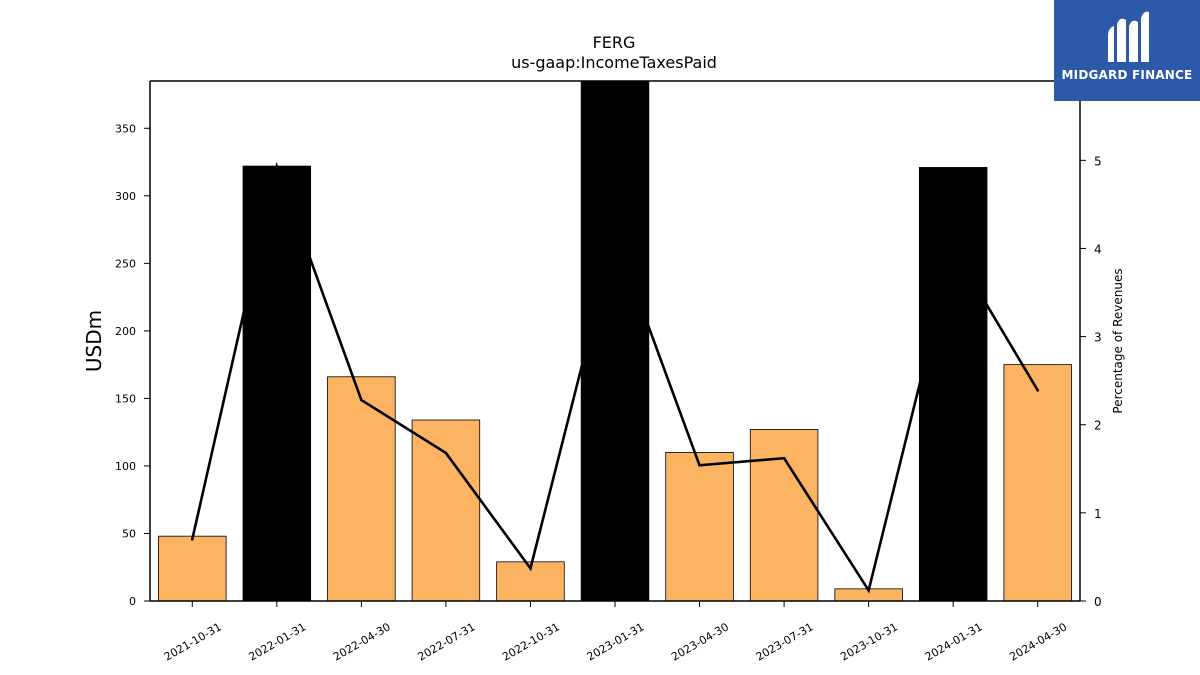 Image resolution: width=1200 pixels, height=675 pixels. I want to click on y2-tick-label-1: 1, so click(1098, 514).